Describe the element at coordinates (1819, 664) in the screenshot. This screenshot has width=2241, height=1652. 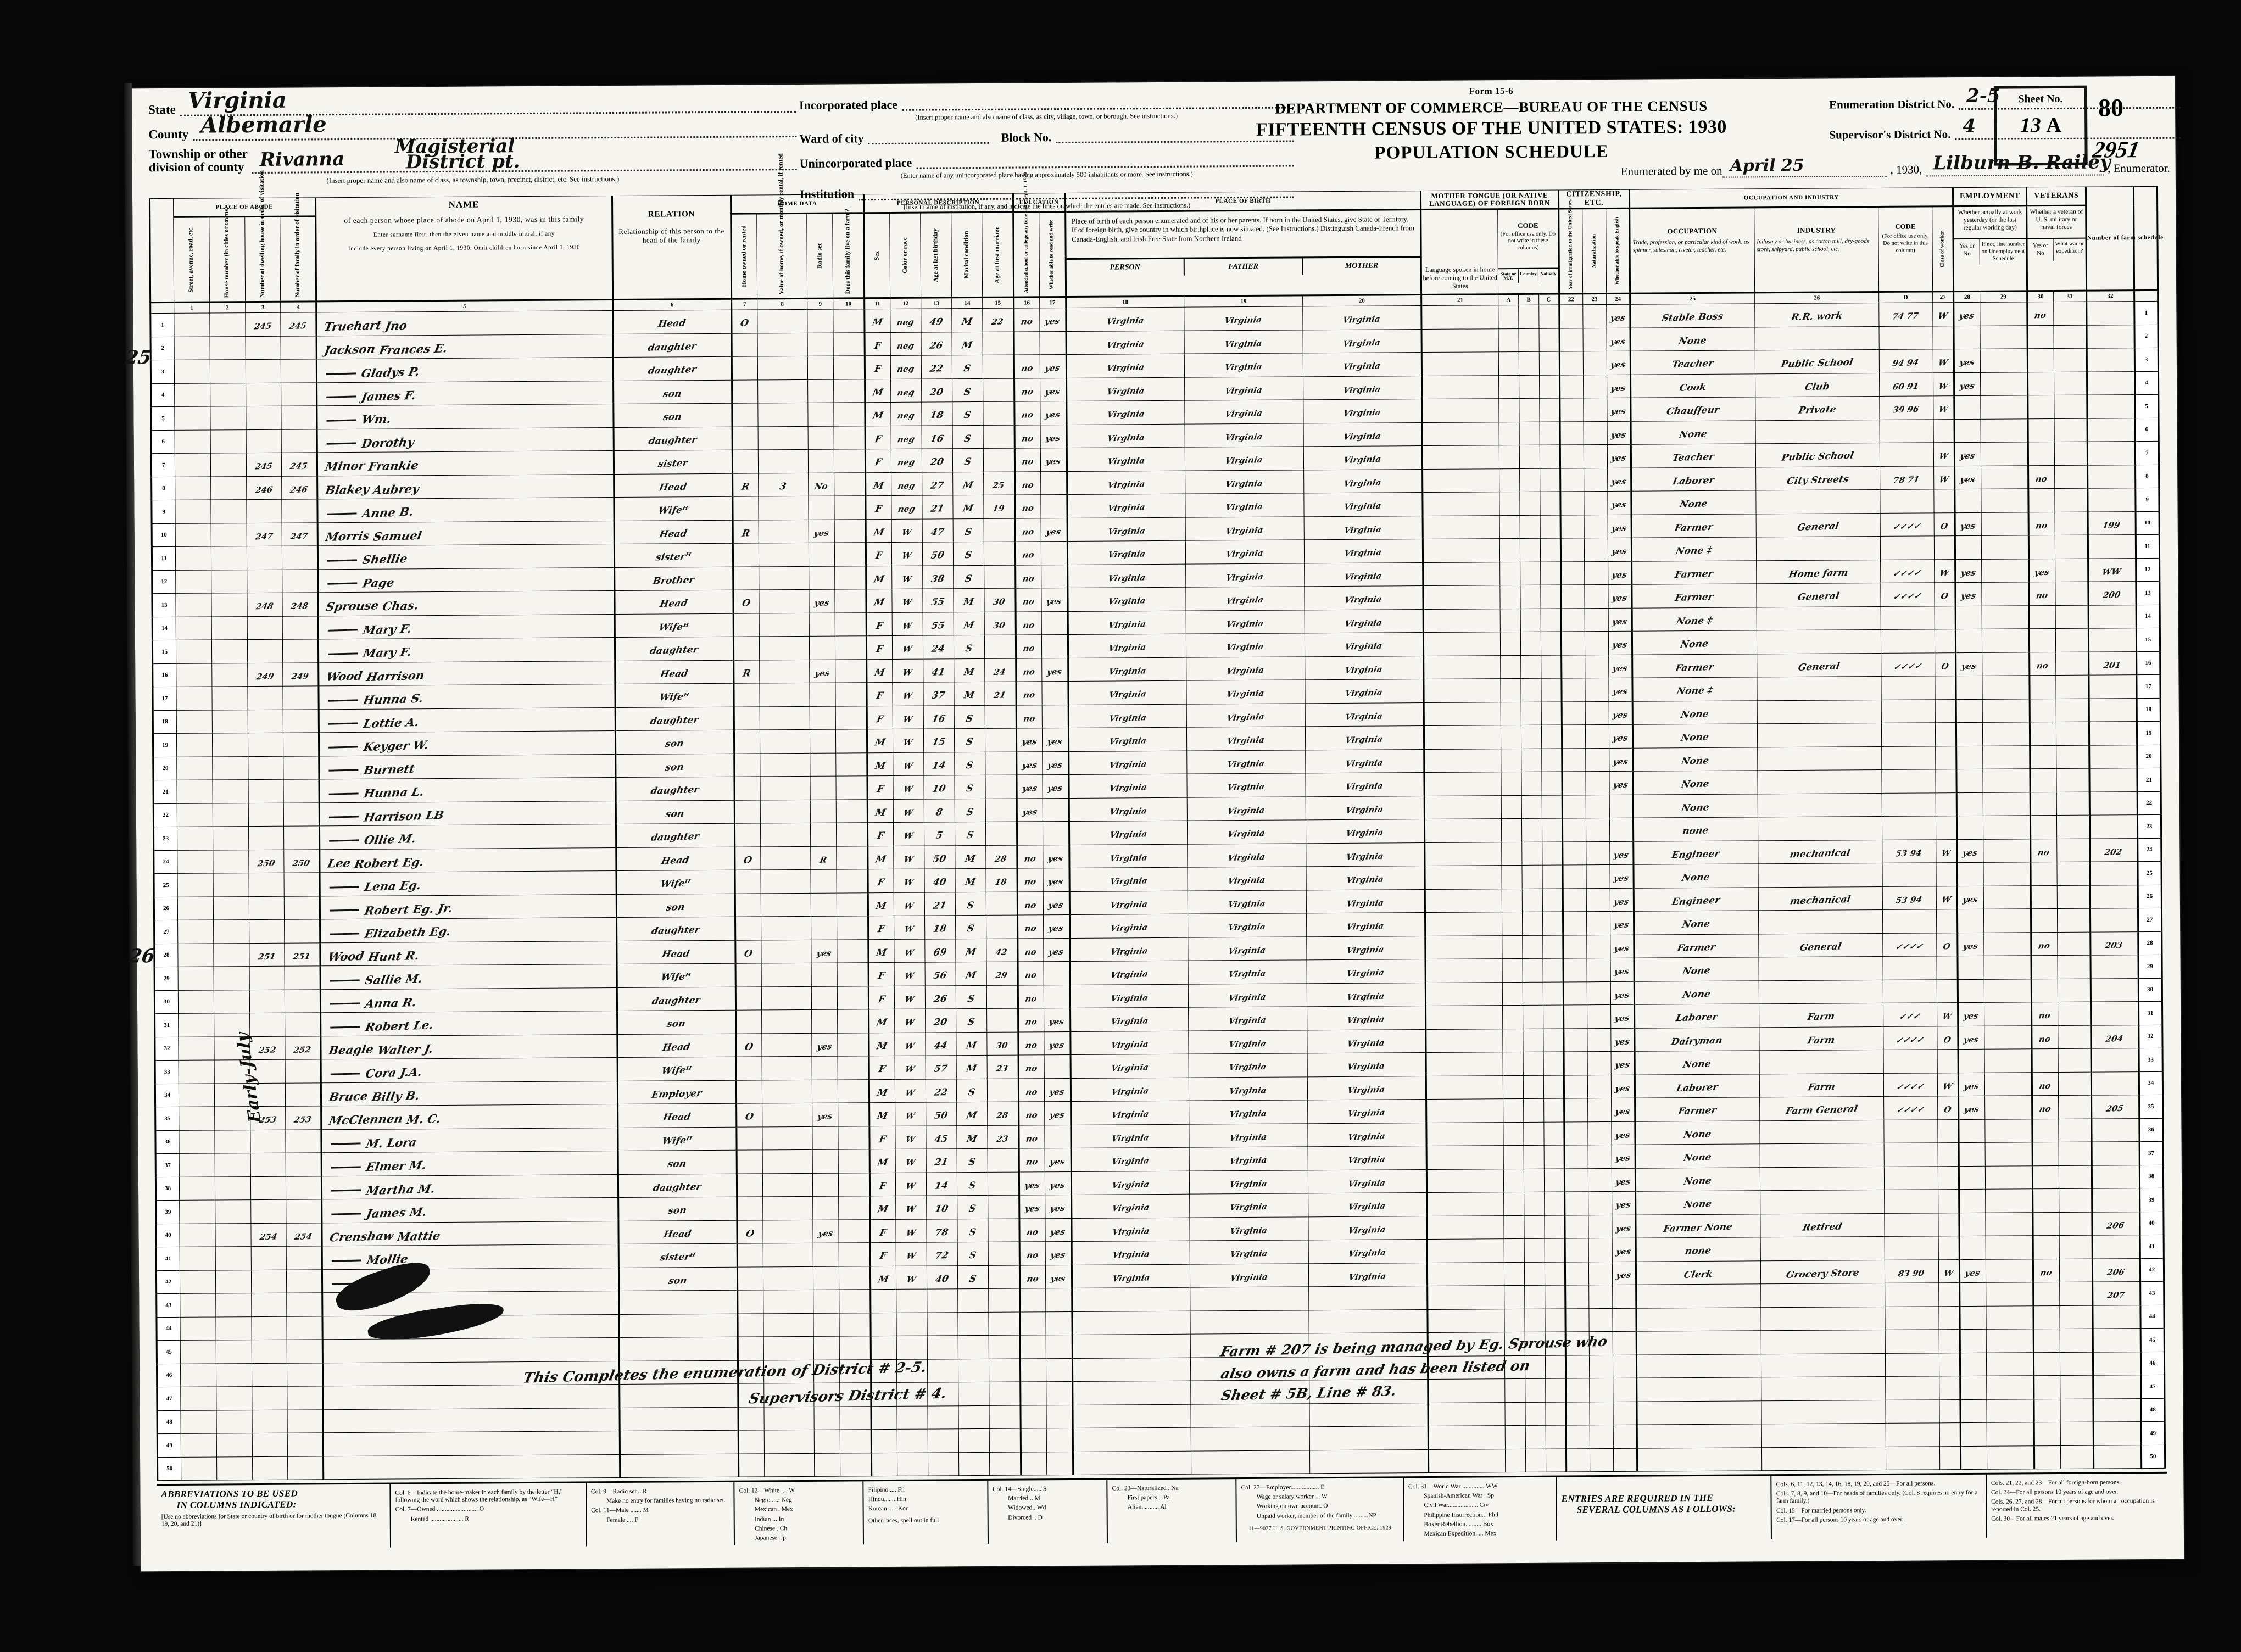
I see `cell-industry: General` at that location.